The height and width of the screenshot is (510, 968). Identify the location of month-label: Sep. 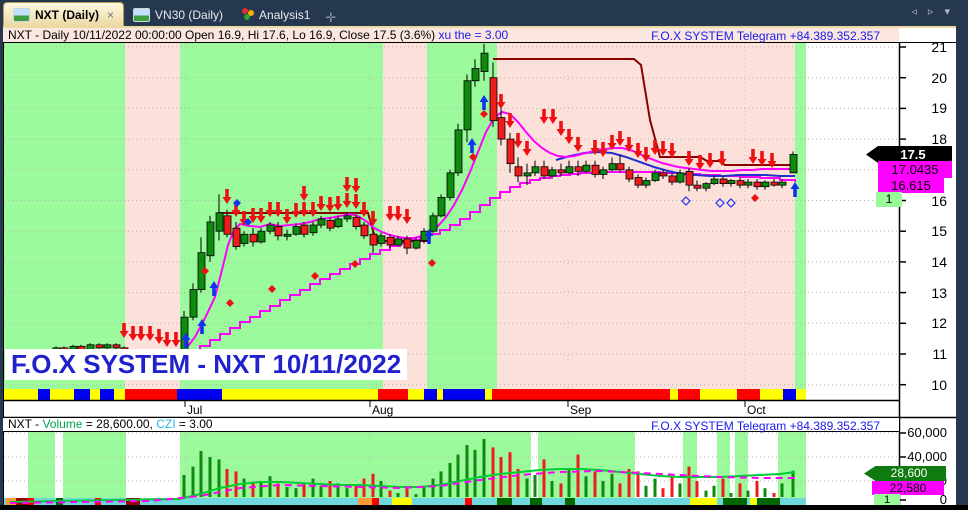
(581, 410).